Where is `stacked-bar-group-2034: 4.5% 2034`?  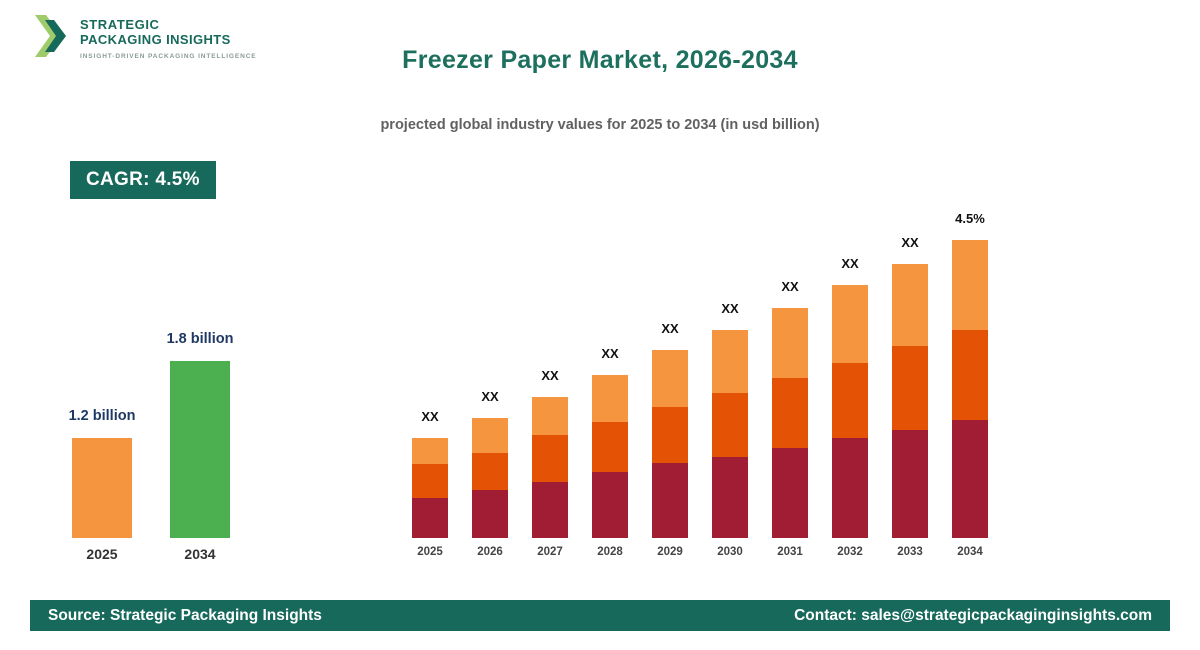 stacked-bar-group-2034: 4.5% 2034 is located at coordinates (970, 384).